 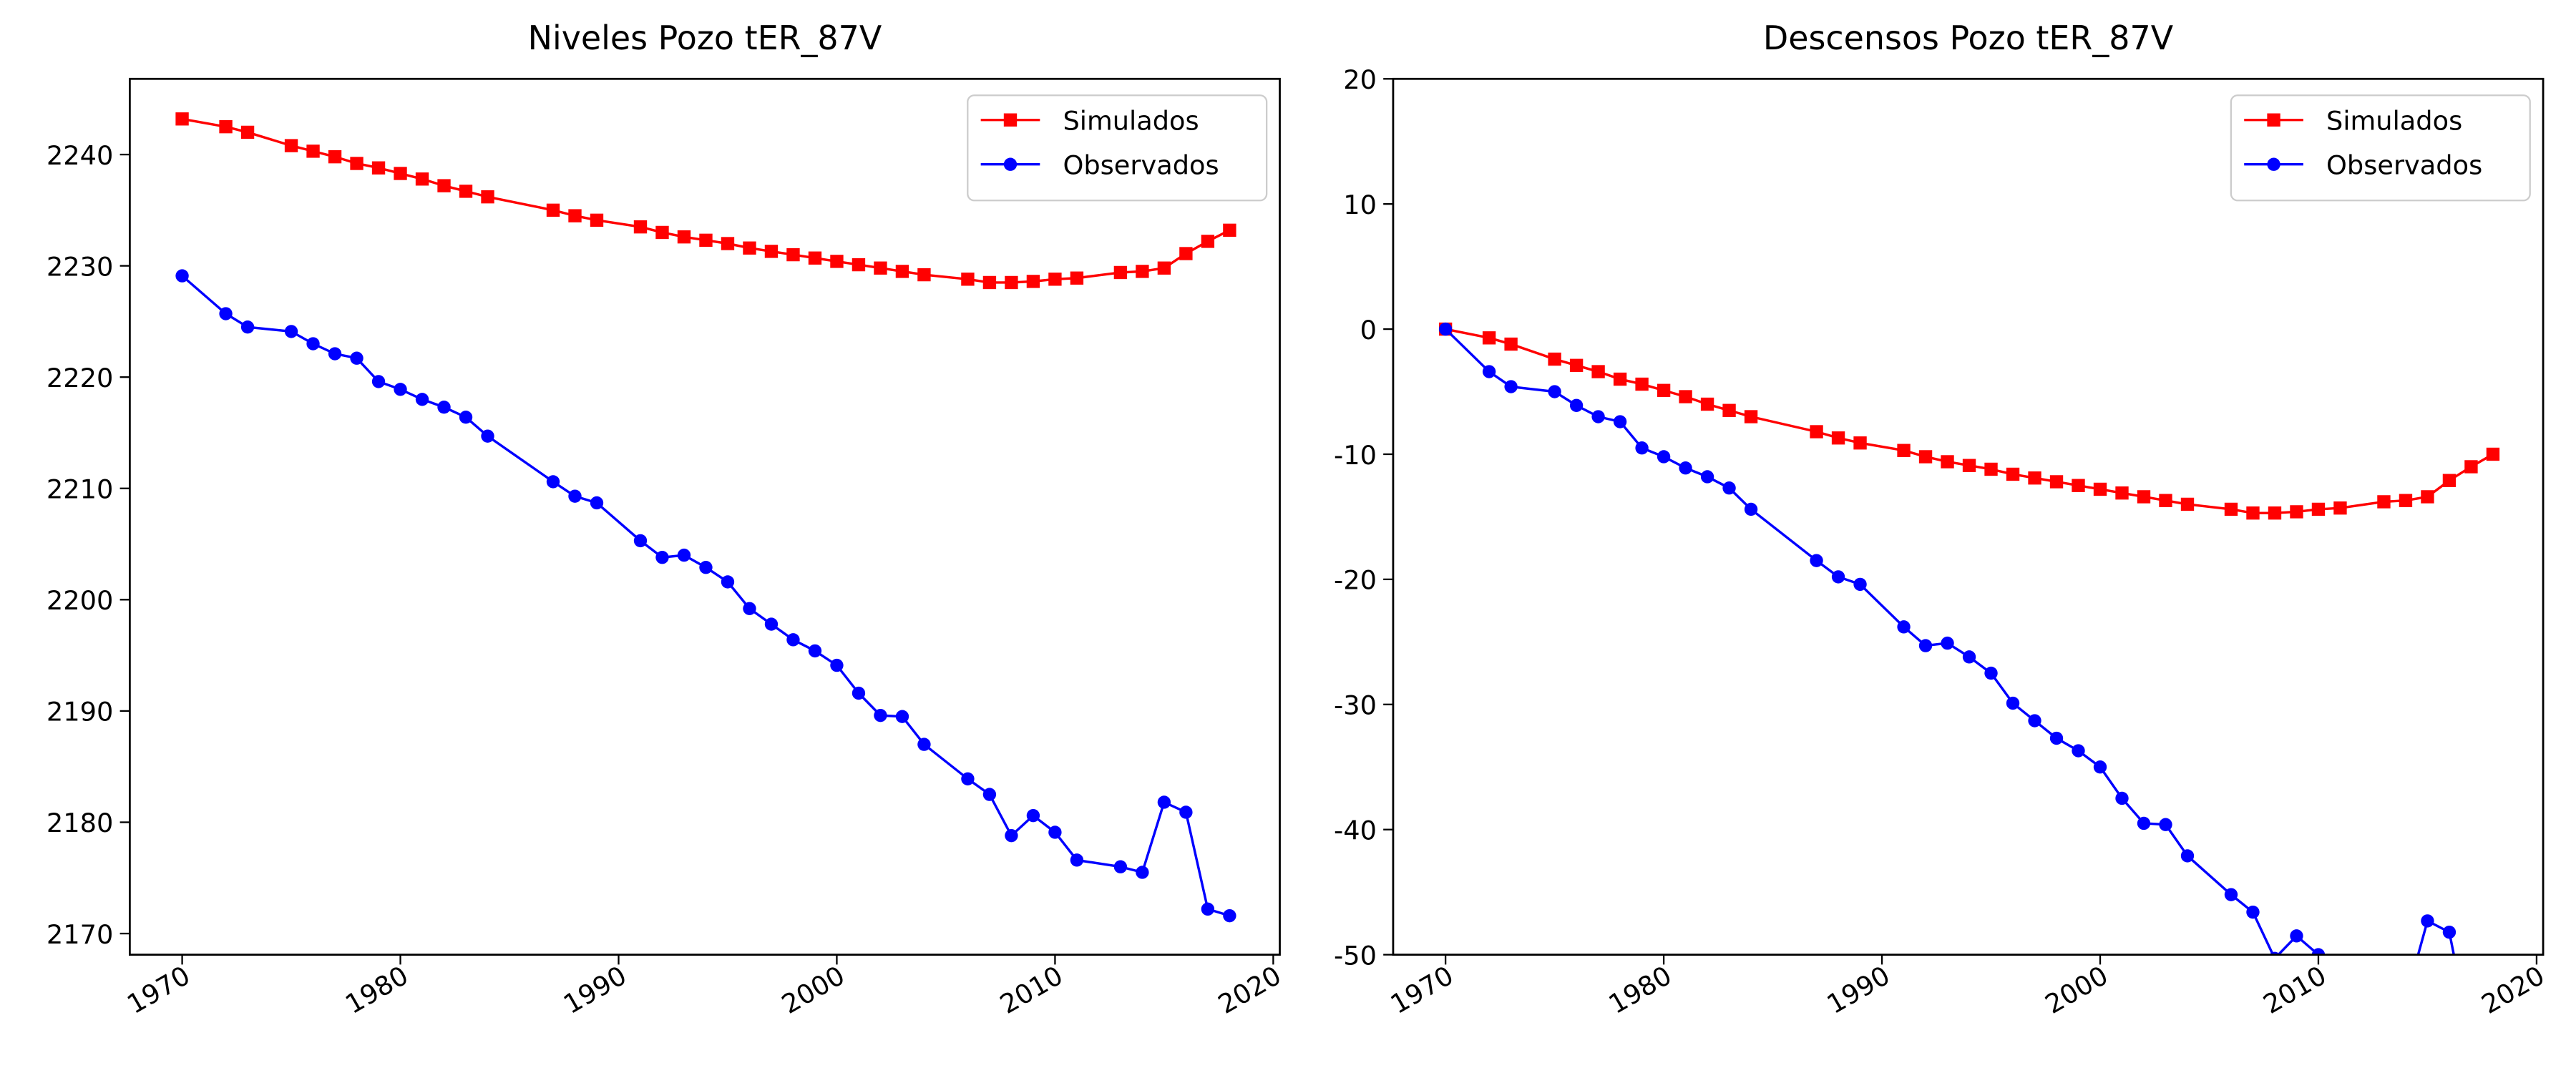 I want to click on y-tick-label: 2180, so click(x=80, y=823).